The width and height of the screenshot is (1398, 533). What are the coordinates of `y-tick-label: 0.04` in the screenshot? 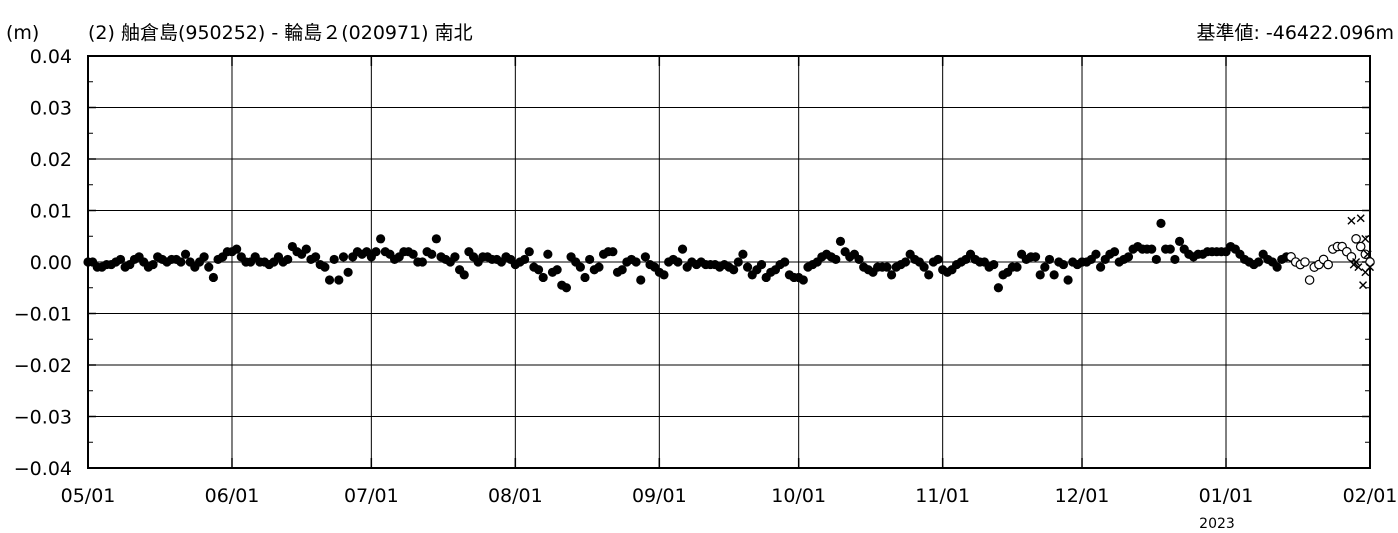 It's located at (51, 57).